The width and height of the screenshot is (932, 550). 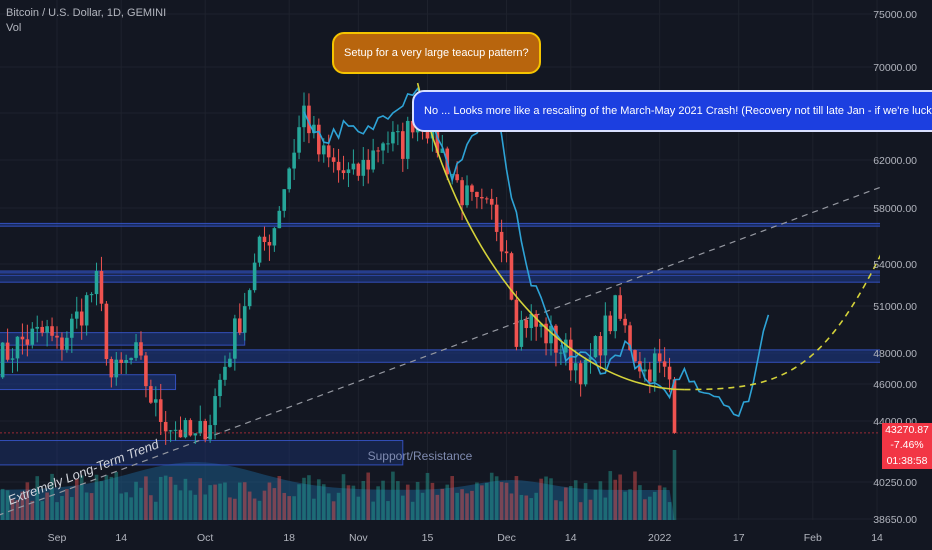 What do you see at coordinates (895, 520) in the screenshot?
I see `price-tick-label: 38650.00` at bounding box center [895, 520].